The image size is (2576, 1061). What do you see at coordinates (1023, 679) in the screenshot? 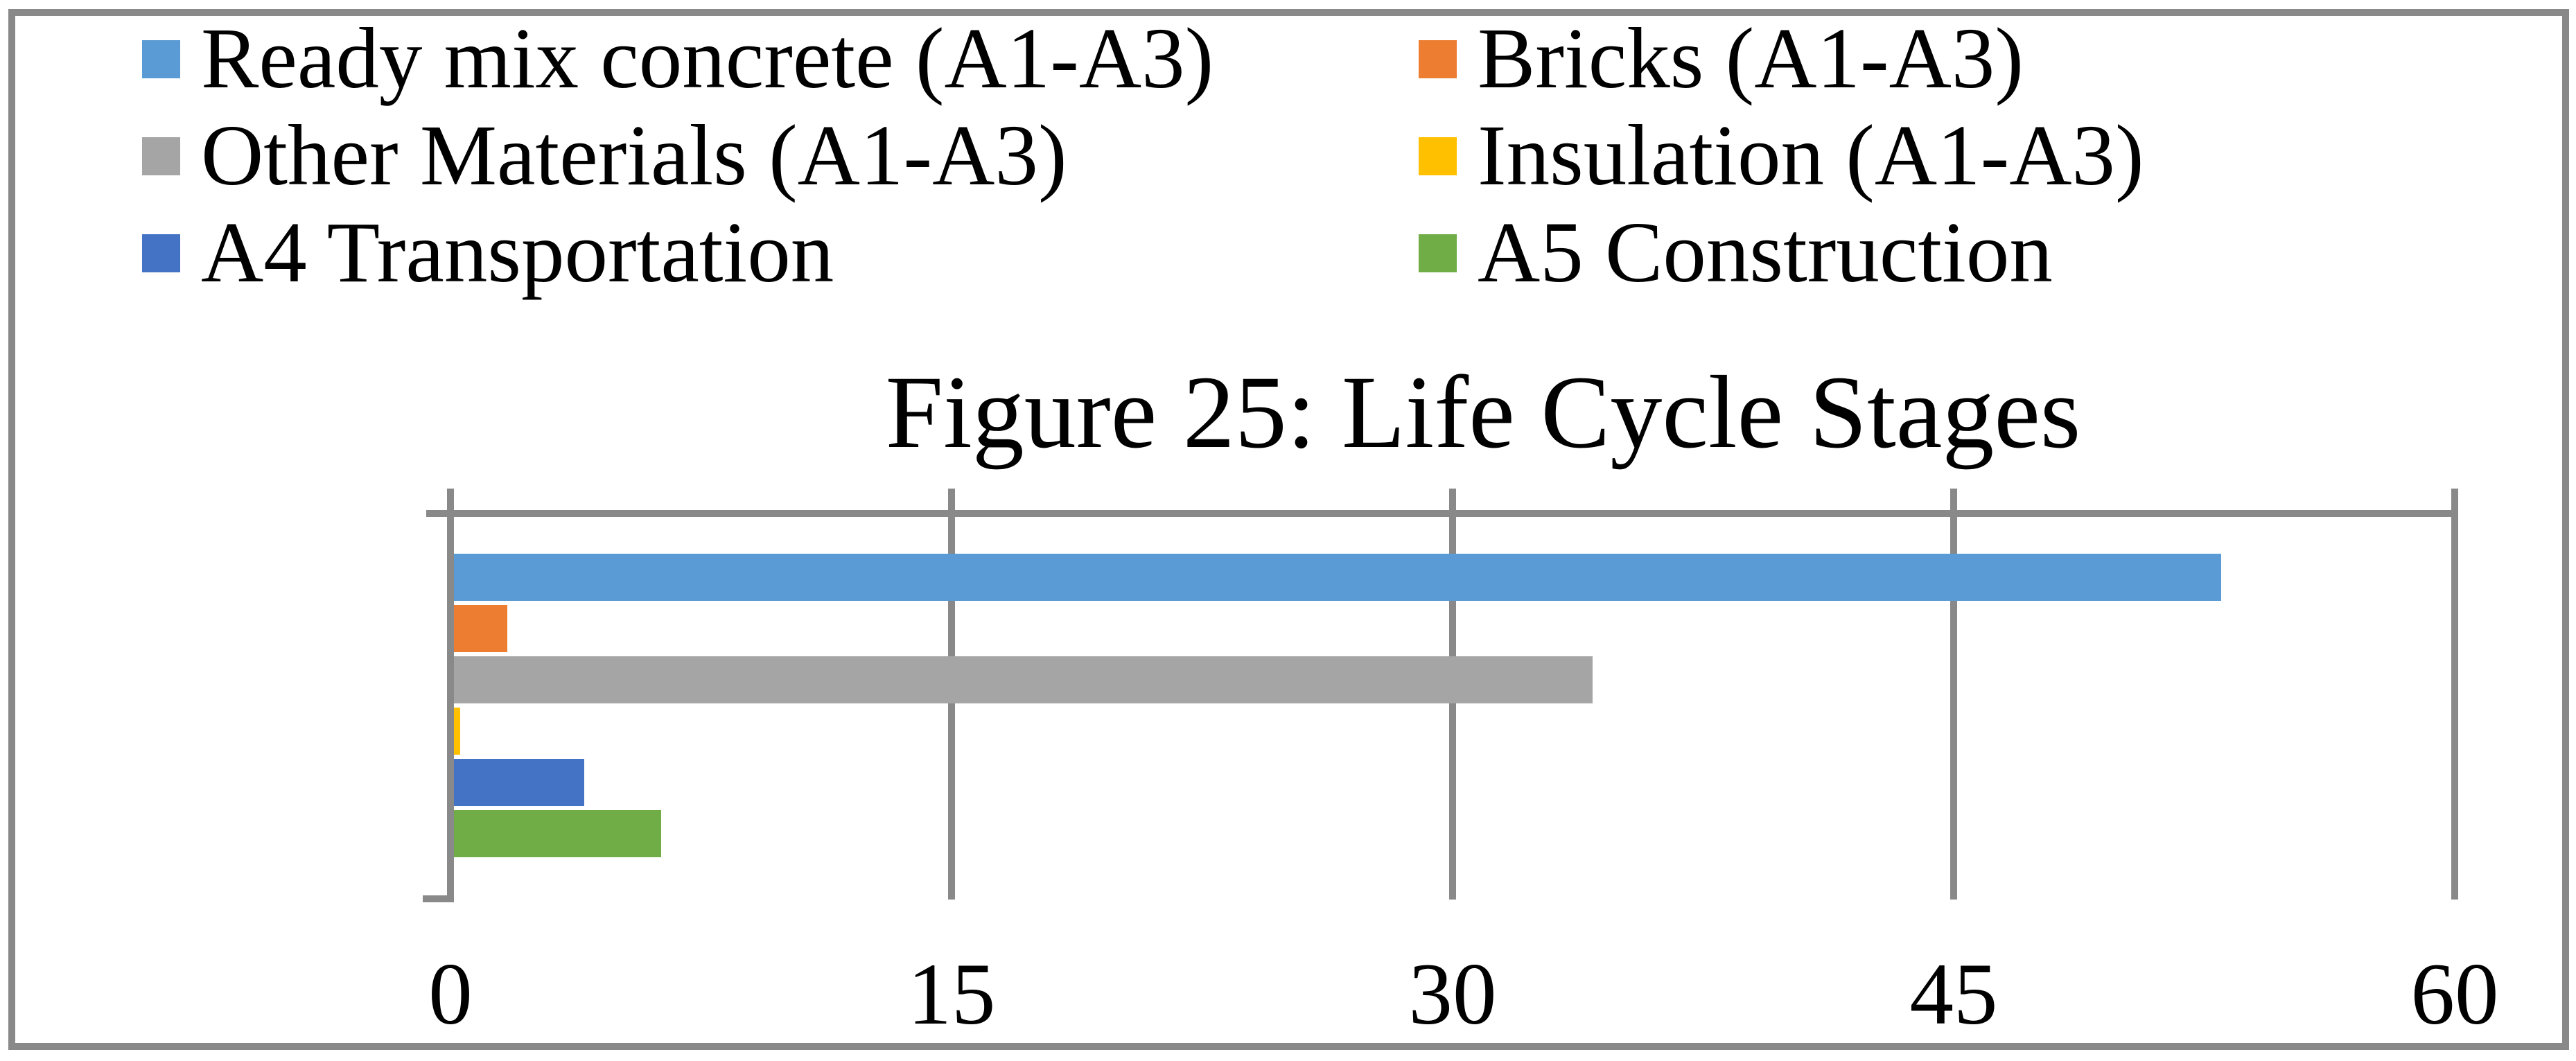
I see `bar-other-materials-a1-a3` at bounding box center [1023, 679].